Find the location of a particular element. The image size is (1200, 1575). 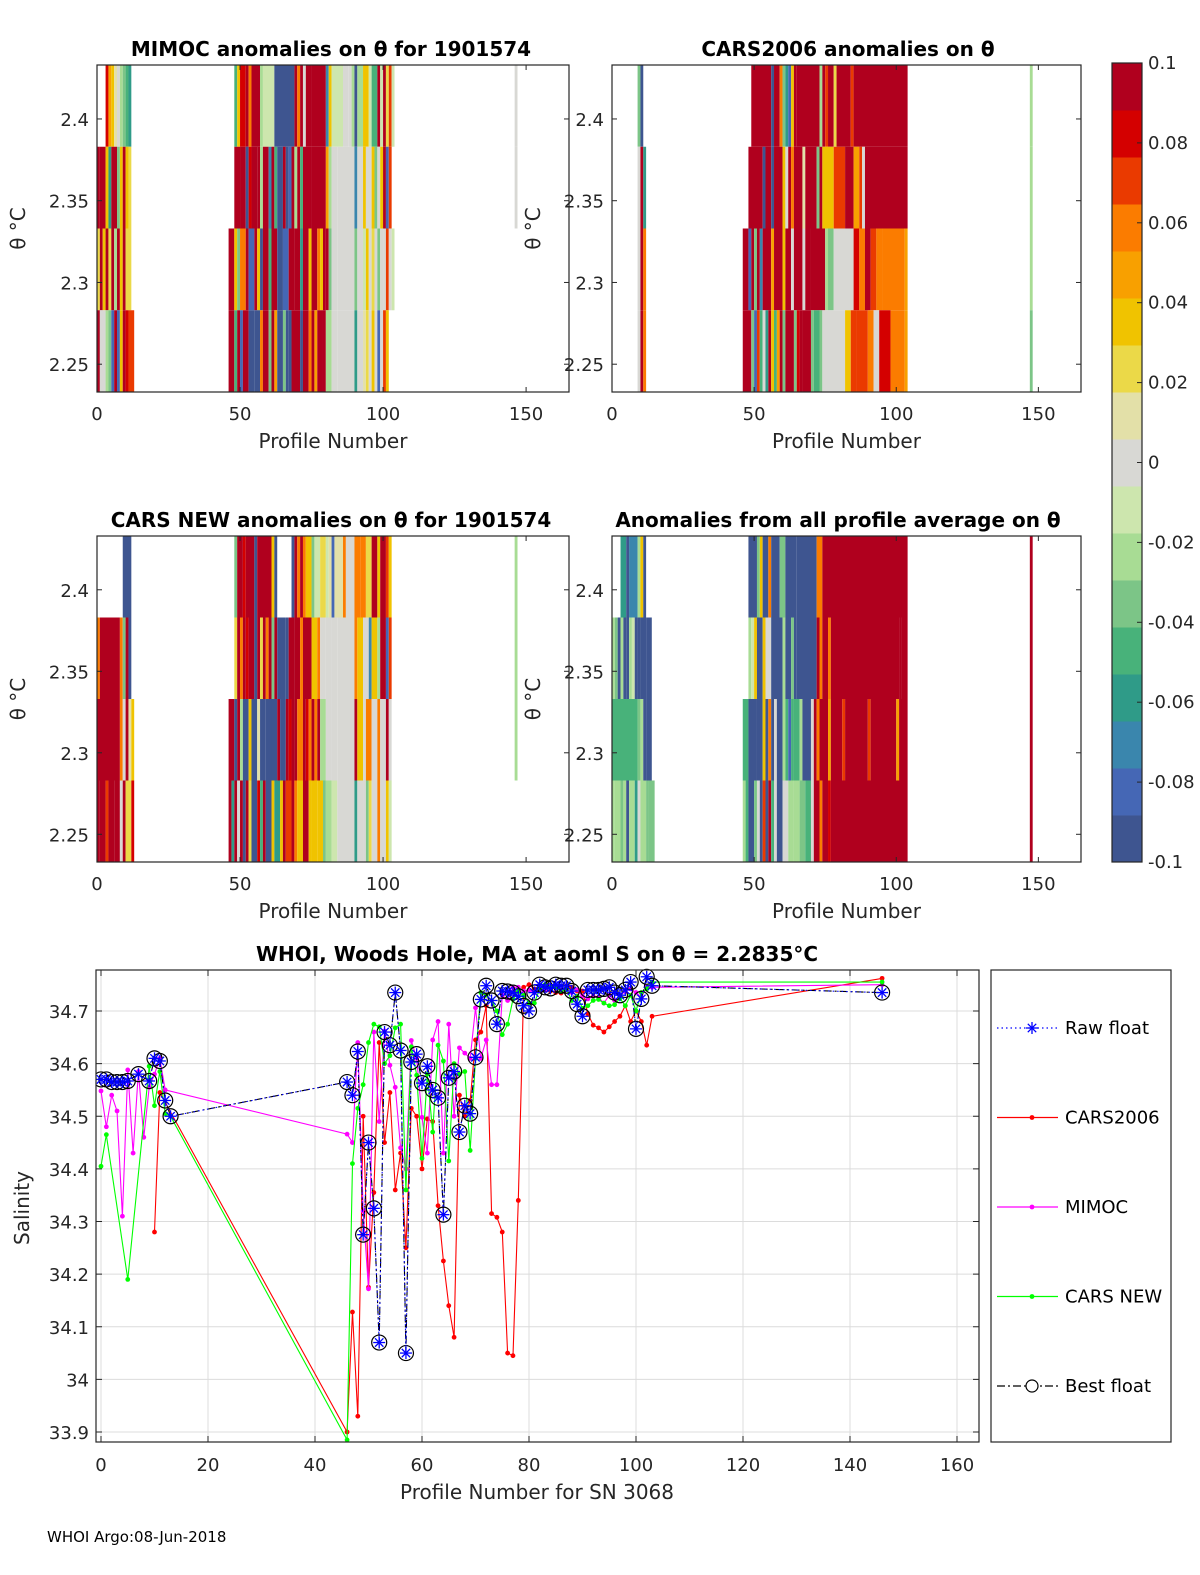

heatmap-mimoc-title: MIMOC anomalies on θ for 1901574 is located at coordinates (331, 49).